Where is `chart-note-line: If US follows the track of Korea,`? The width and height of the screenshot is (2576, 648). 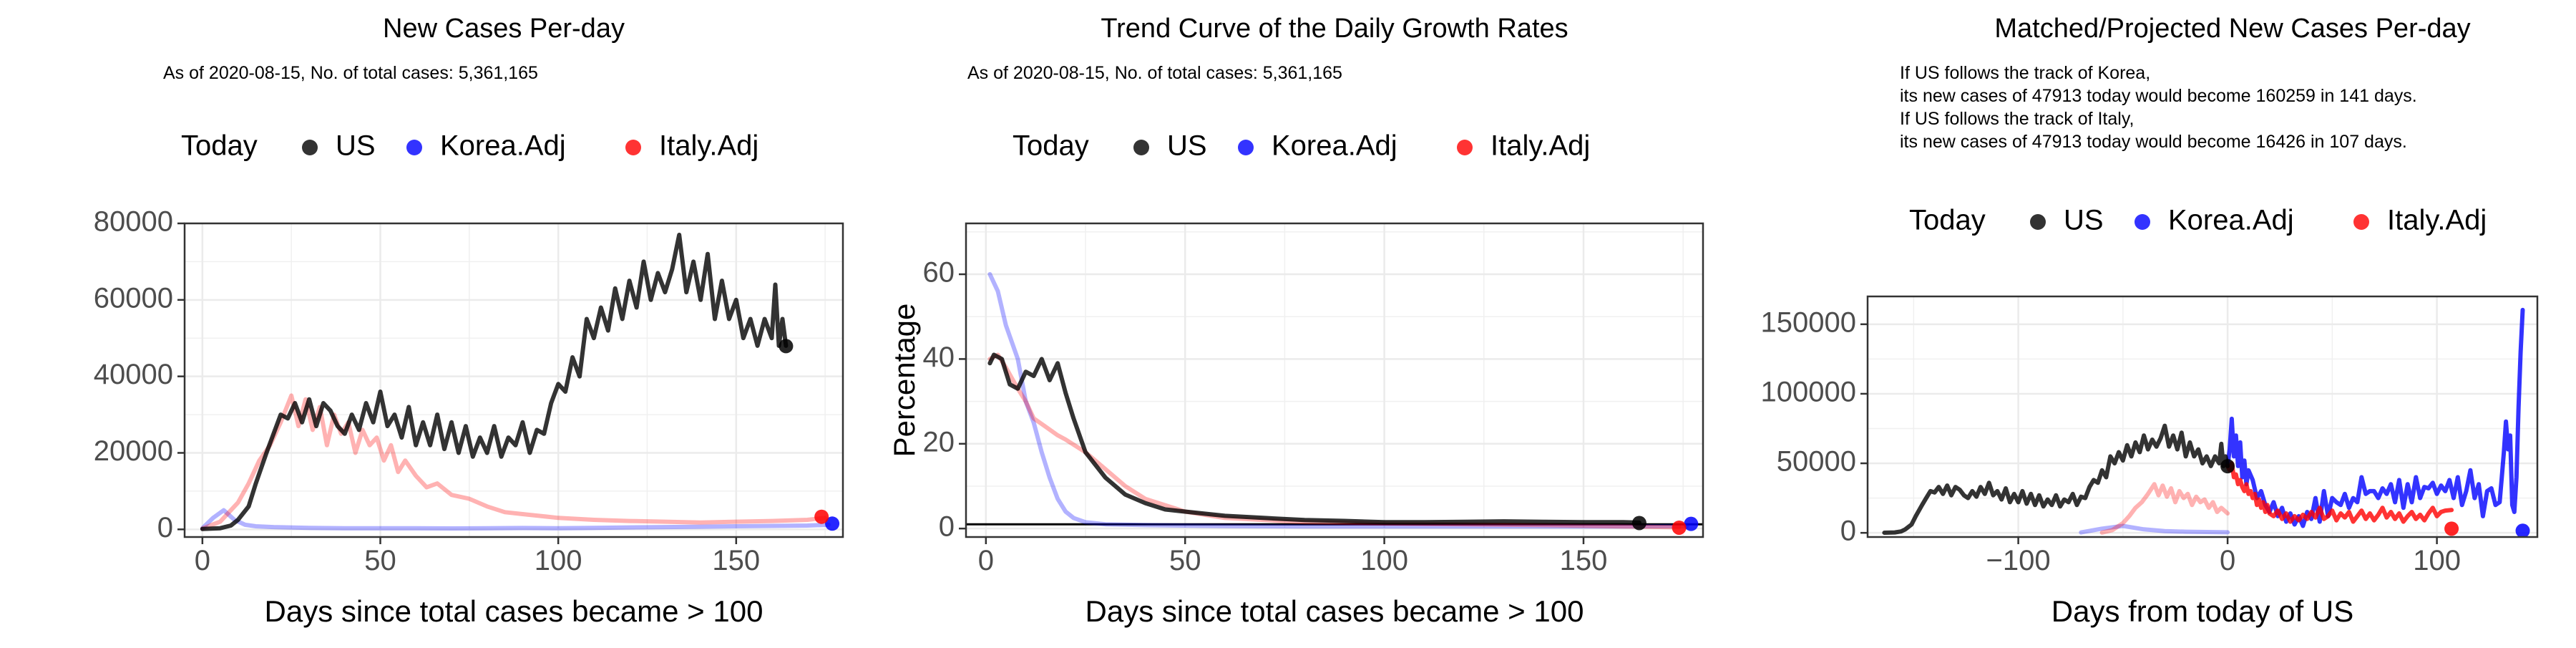
chart-note-line: If US follows the track of Korea, is located at coordinates (2025, 73).